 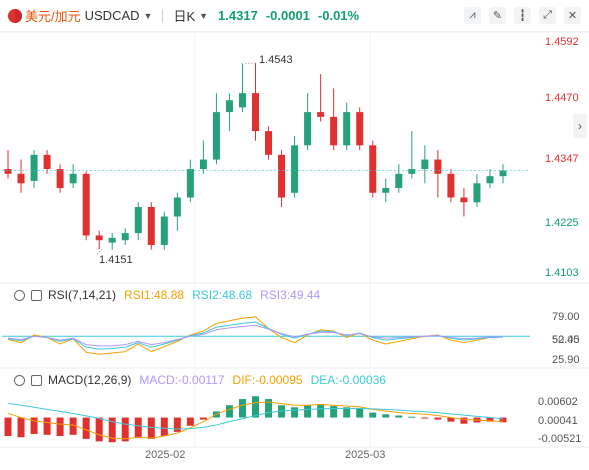 I want to click on rsi-tick: 52.45, so click(x=566, y=340).